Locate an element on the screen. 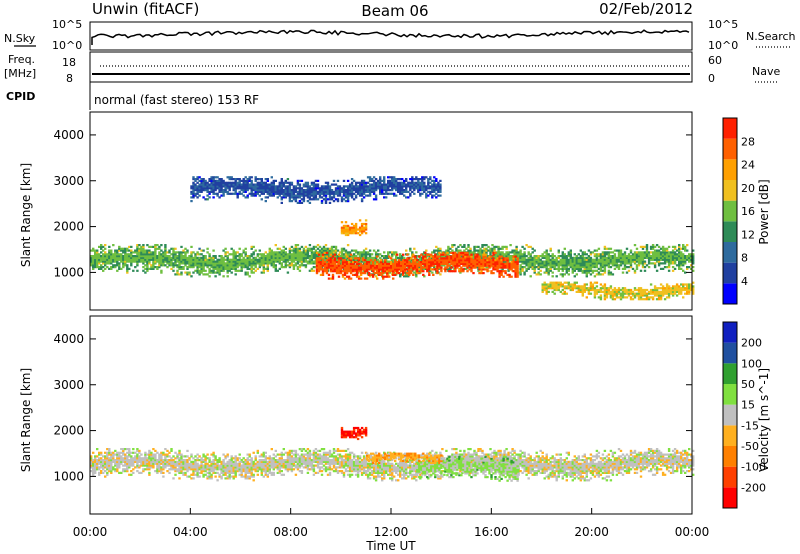 This screenshot has height=554, width=800. nave-tick-bottom: 0 is located at coordinates (711, 78).